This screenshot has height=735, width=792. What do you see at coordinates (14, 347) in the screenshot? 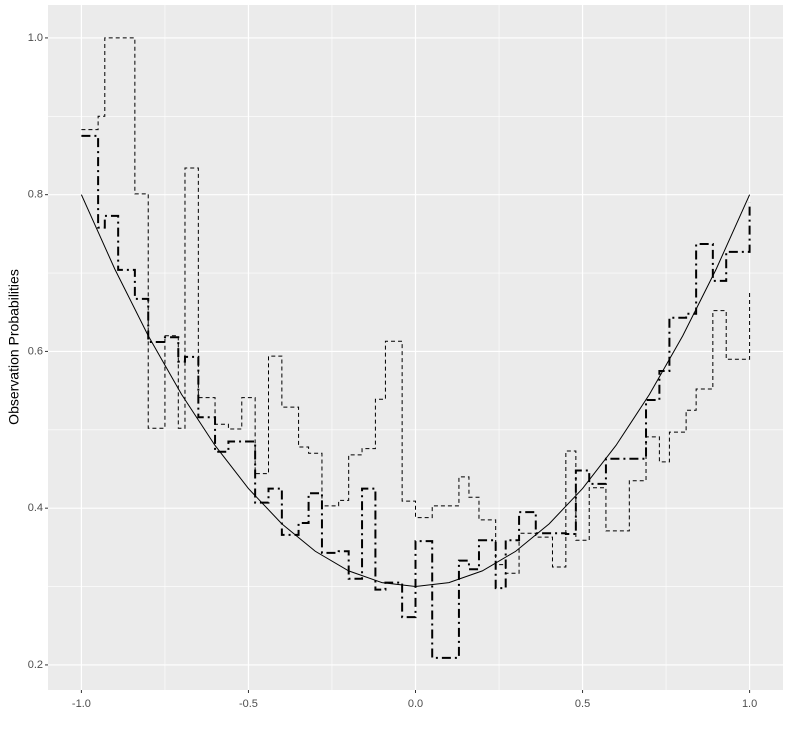
I see `y-axis-title: Observation Probabilities` at bounding box center [14, 347].